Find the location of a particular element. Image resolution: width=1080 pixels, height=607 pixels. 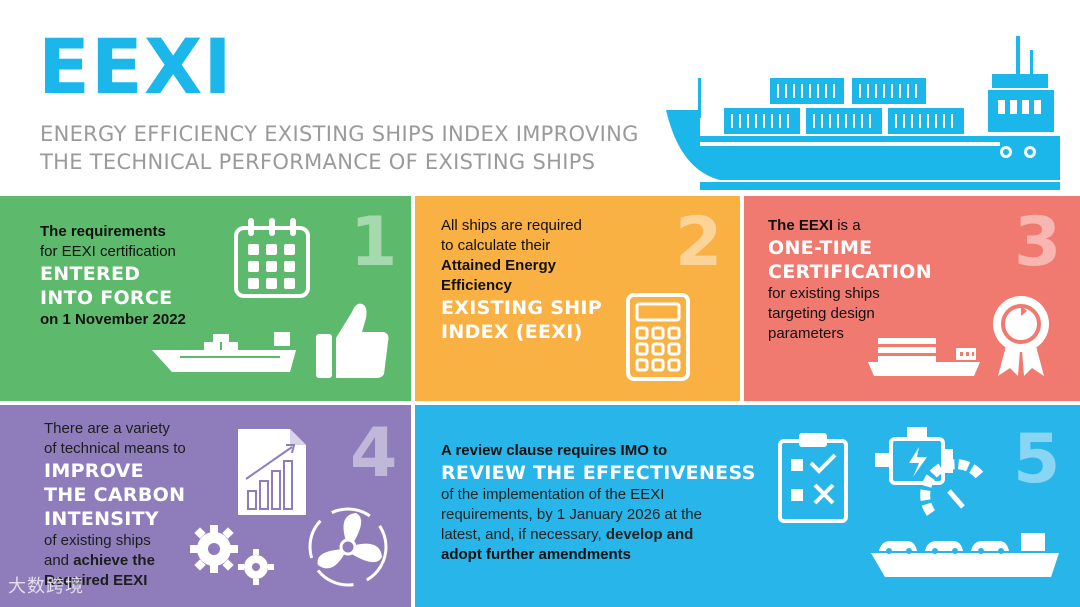

panel-line: and is located at coordinates (59, 560).